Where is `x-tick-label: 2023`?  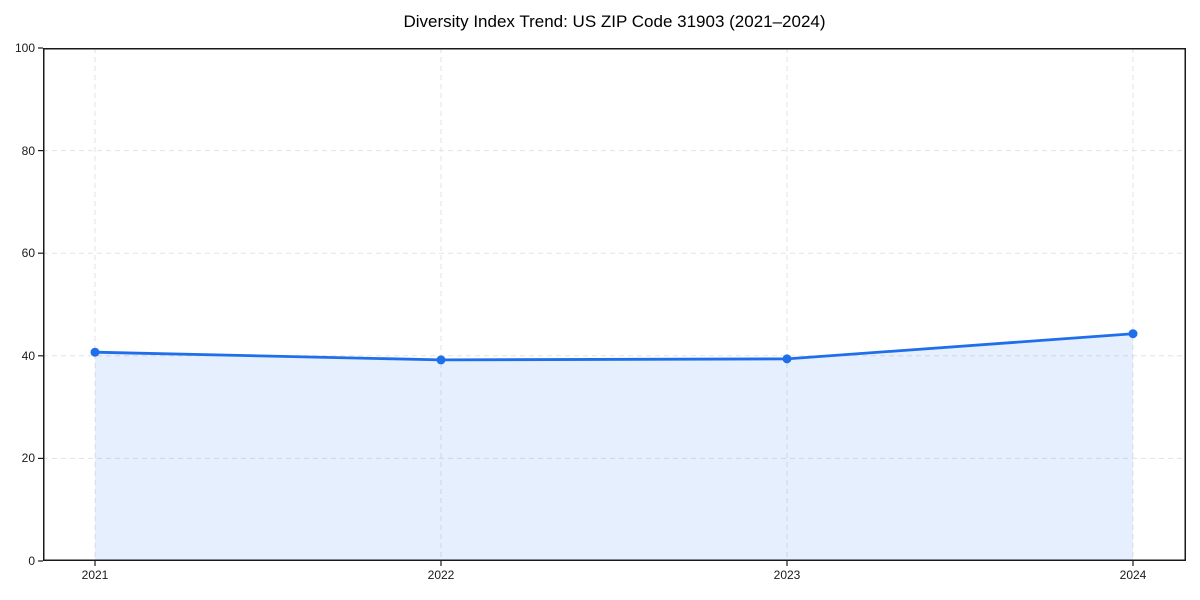 x-tick-label: 2023 is located at coordinates (787, 575).